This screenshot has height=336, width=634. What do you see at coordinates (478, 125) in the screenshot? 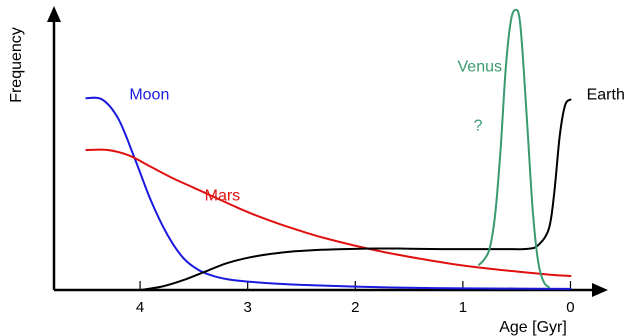
I see `annotation-label: ?` at bounding box center [478, 125].